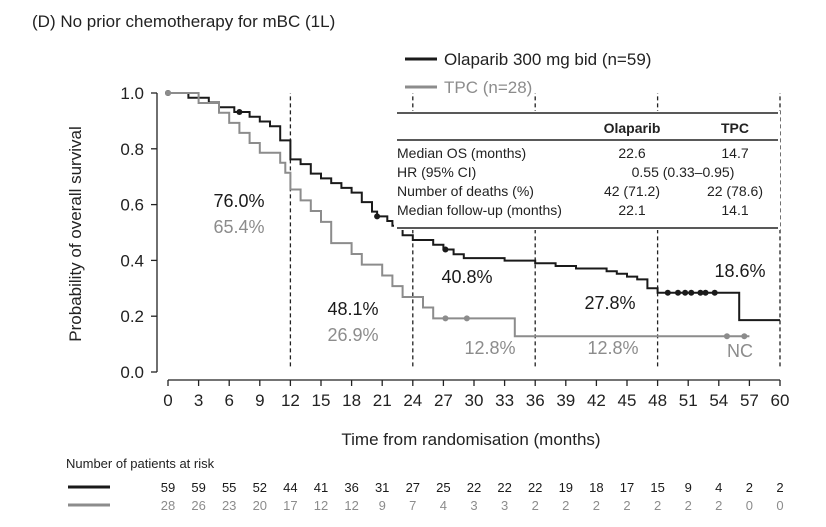 Image resolution: width=826 pixels, height=527 pixels. What do you see at coordinates (461, 153) in the screenshot?
I see `table-row-label: Median OS (months)` at bounding box center [461, 153].